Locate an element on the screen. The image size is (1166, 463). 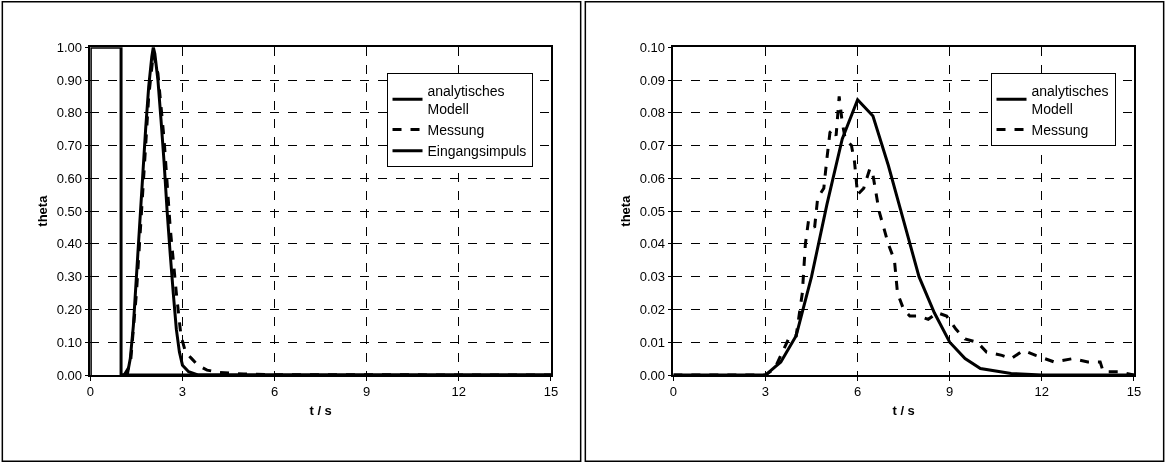
y-tick-label: 0.05 is located at coordinates (652, 211).